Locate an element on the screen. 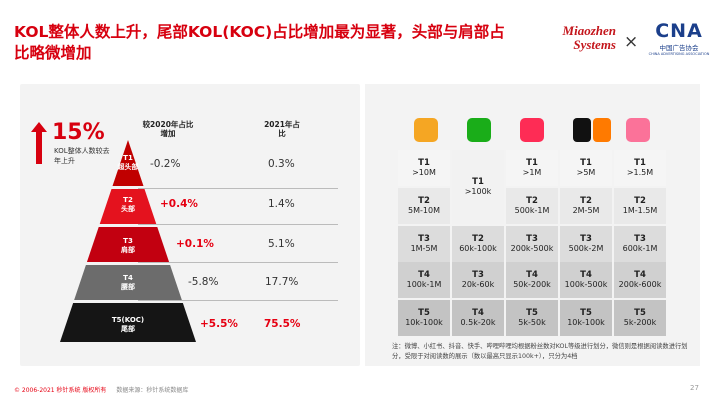 This screenshot has height=405, width=720. page-number: 27 is located at coordinates (694, 388).